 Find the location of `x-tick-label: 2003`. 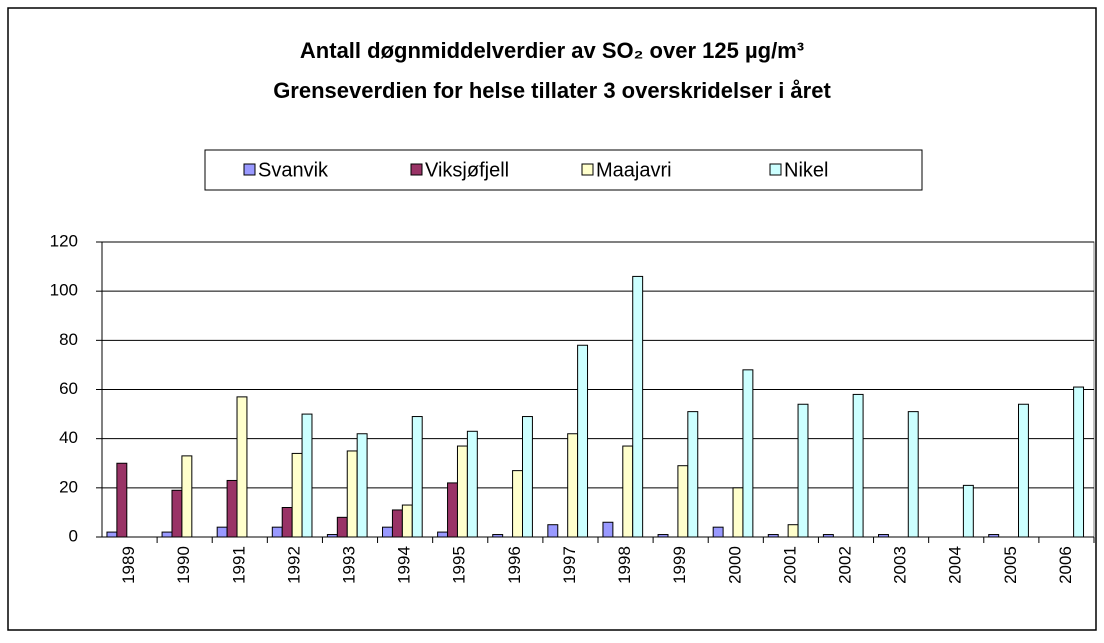

x-tick-label: 2003 is located at coordinates (900, 565).